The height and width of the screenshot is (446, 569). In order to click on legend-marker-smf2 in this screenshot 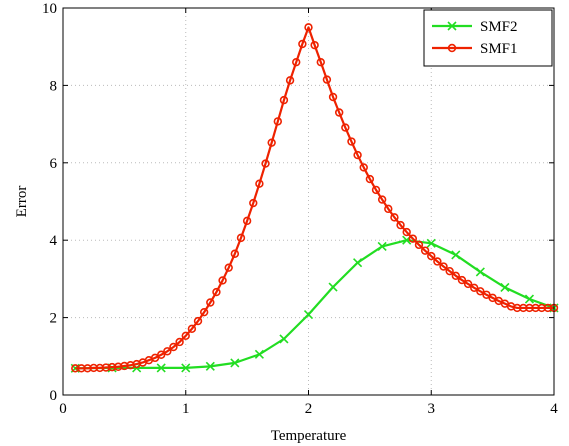, I will do `click(452, 26)`.